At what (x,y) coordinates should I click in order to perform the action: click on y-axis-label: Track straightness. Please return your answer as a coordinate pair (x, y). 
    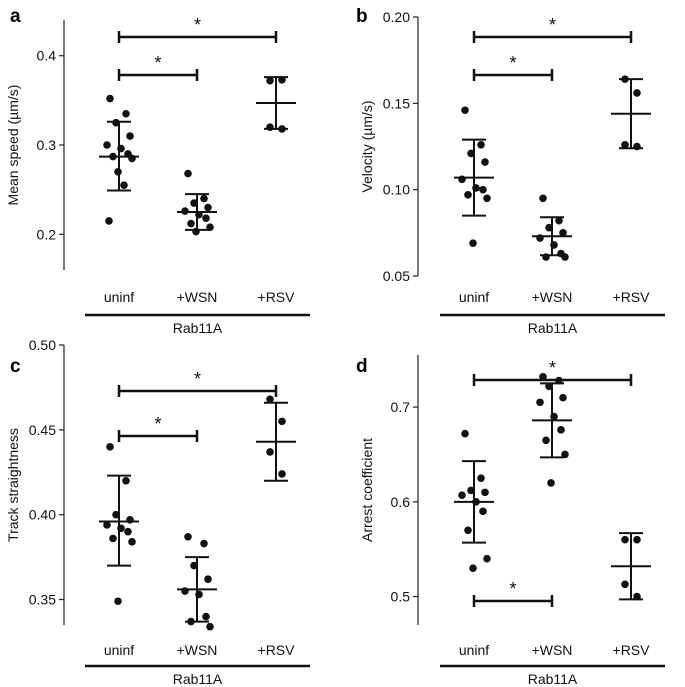
    Looking at the image, I should click on (13, 485).